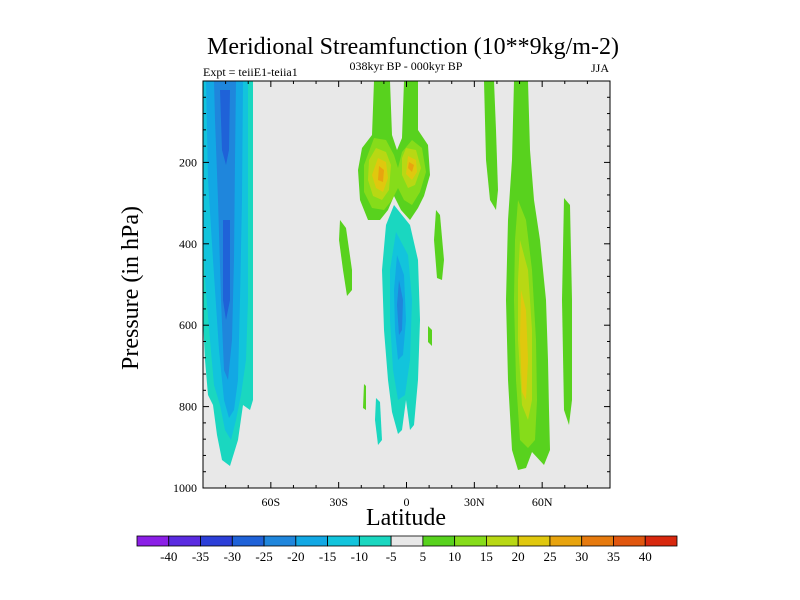 The height and width of the screenshot is (600, 800). What do you see at coordinates (188, 325) in the screenshot?
I see `y-tick-label: 600` at bounding box center [188, 325].